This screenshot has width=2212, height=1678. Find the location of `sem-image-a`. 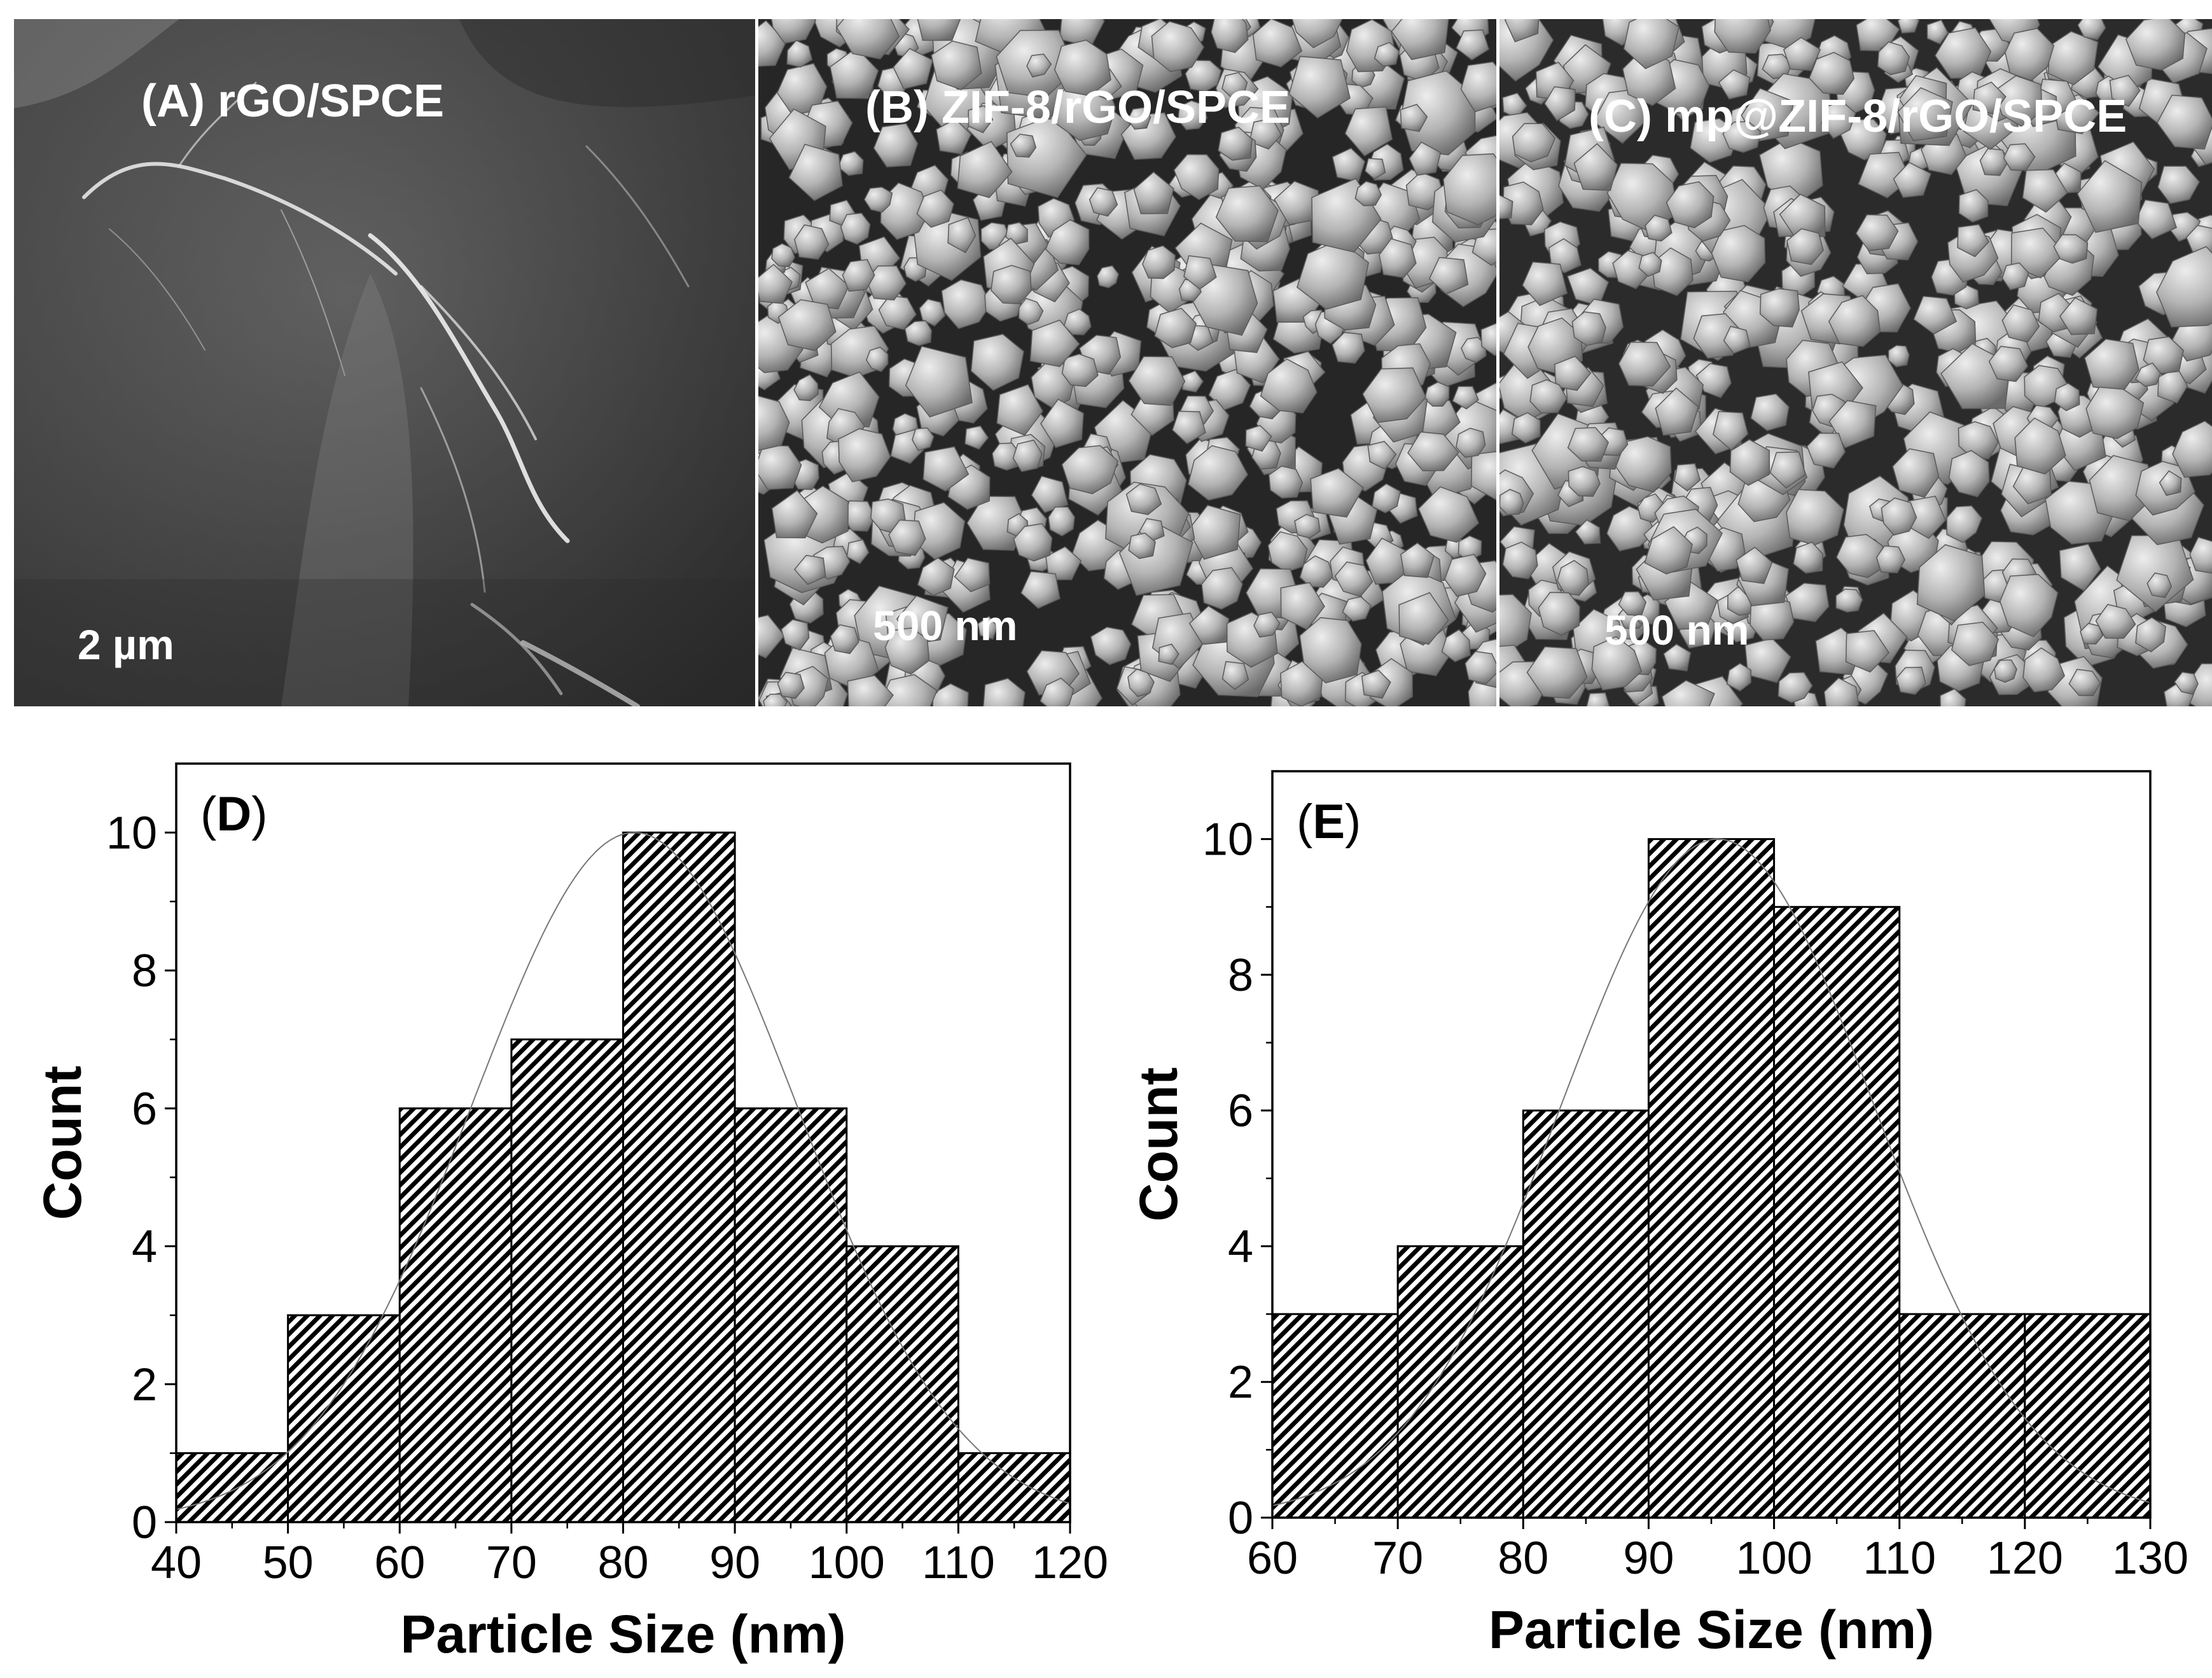

sem-image-a is located at coordinates (384, 362).